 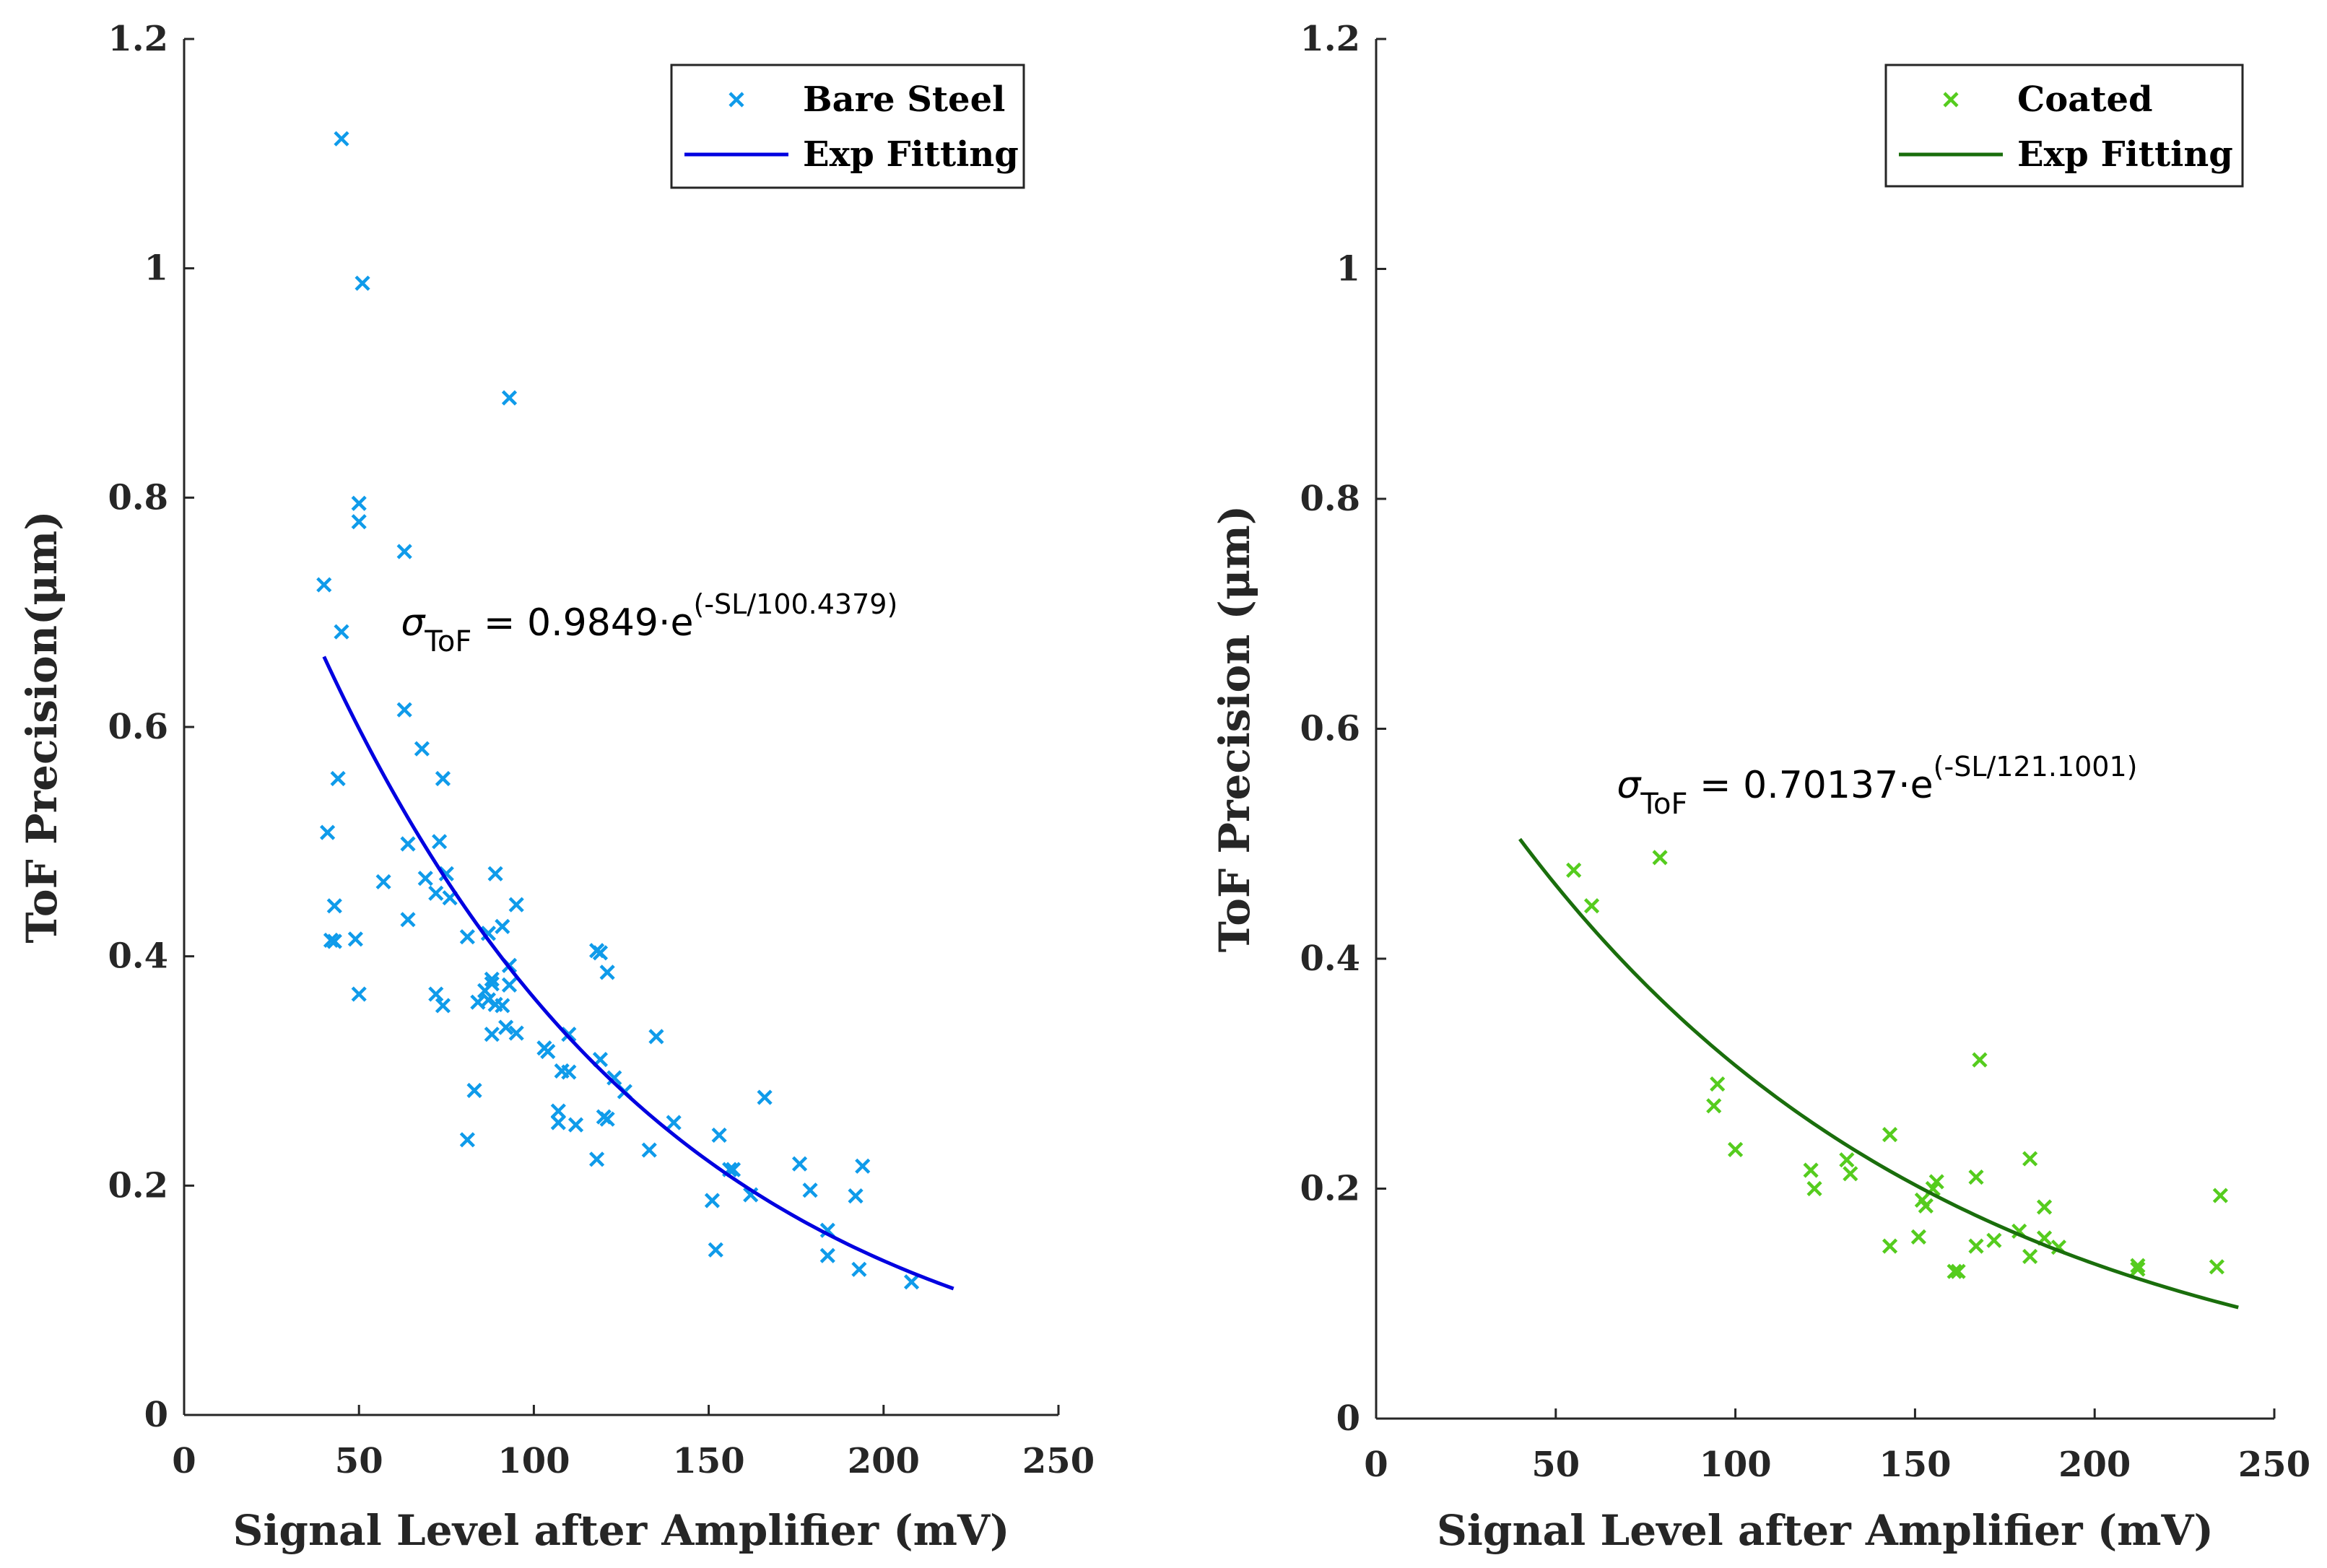 I want to click on scatter-series, so click(x=1897, y=1064).